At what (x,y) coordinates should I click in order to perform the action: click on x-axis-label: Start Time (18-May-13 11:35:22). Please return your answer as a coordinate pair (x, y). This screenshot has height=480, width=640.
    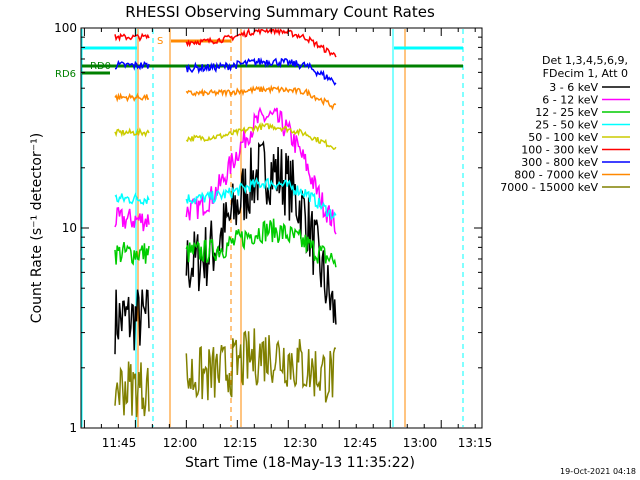
    Looking at the image, I should click on (300, 463).